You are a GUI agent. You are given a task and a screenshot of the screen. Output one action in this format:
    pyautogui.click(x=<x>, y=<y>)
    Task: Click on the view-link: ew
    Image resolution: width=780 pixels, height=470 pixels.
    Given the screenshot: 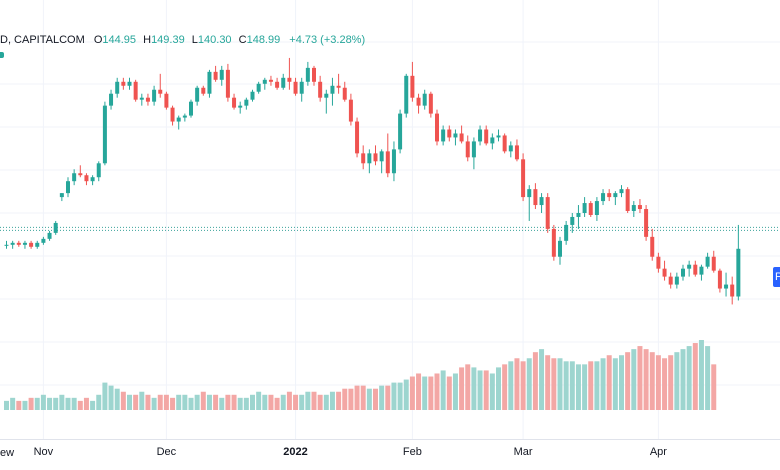 What is the action you would take?
    pyautogui.click(x=7, y=453)
    